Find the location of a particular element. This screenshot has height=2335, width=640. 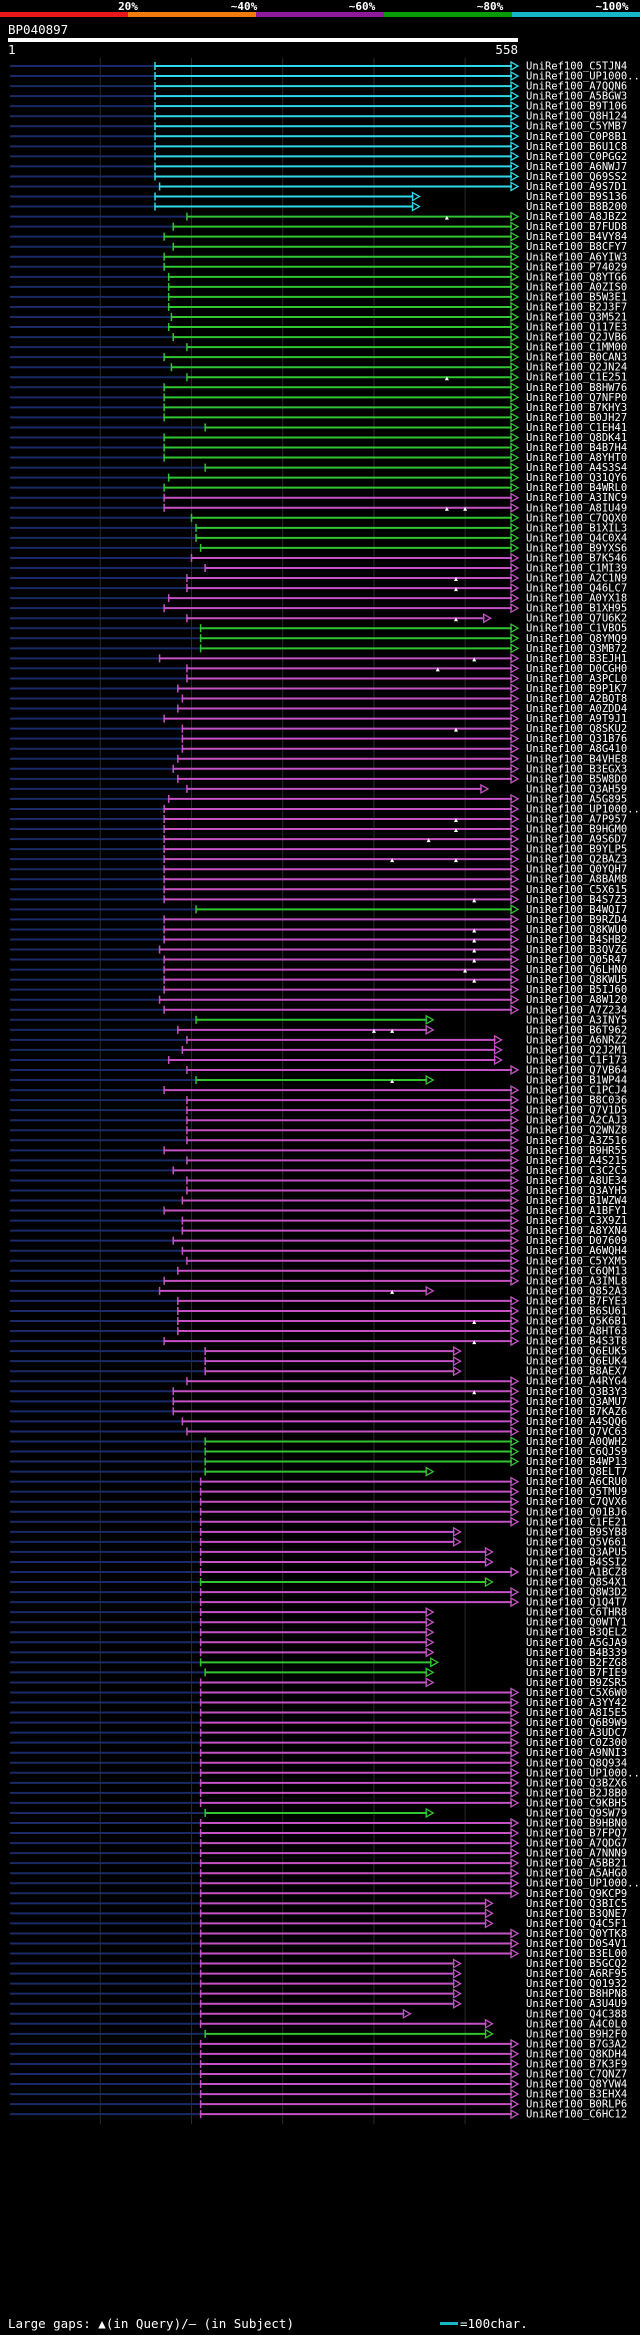

hit-label: UniRef100_B3EGX3 is located at coordinates (576, 769).